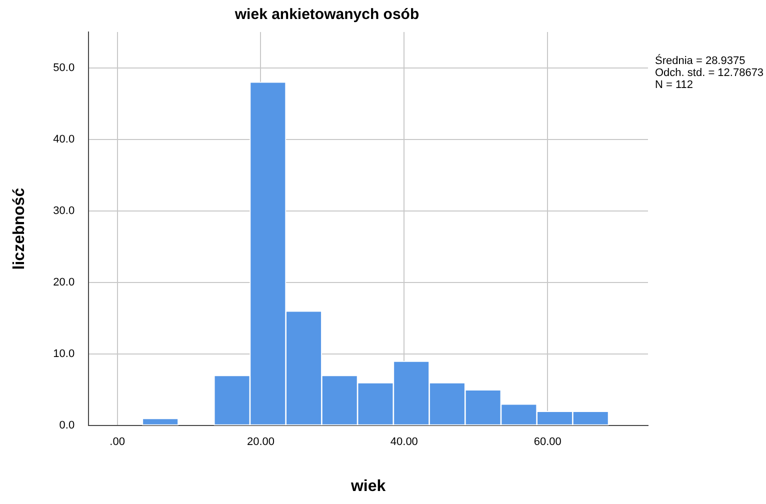  I want to click on y-tick-label: 10.0, so click(64, 354).